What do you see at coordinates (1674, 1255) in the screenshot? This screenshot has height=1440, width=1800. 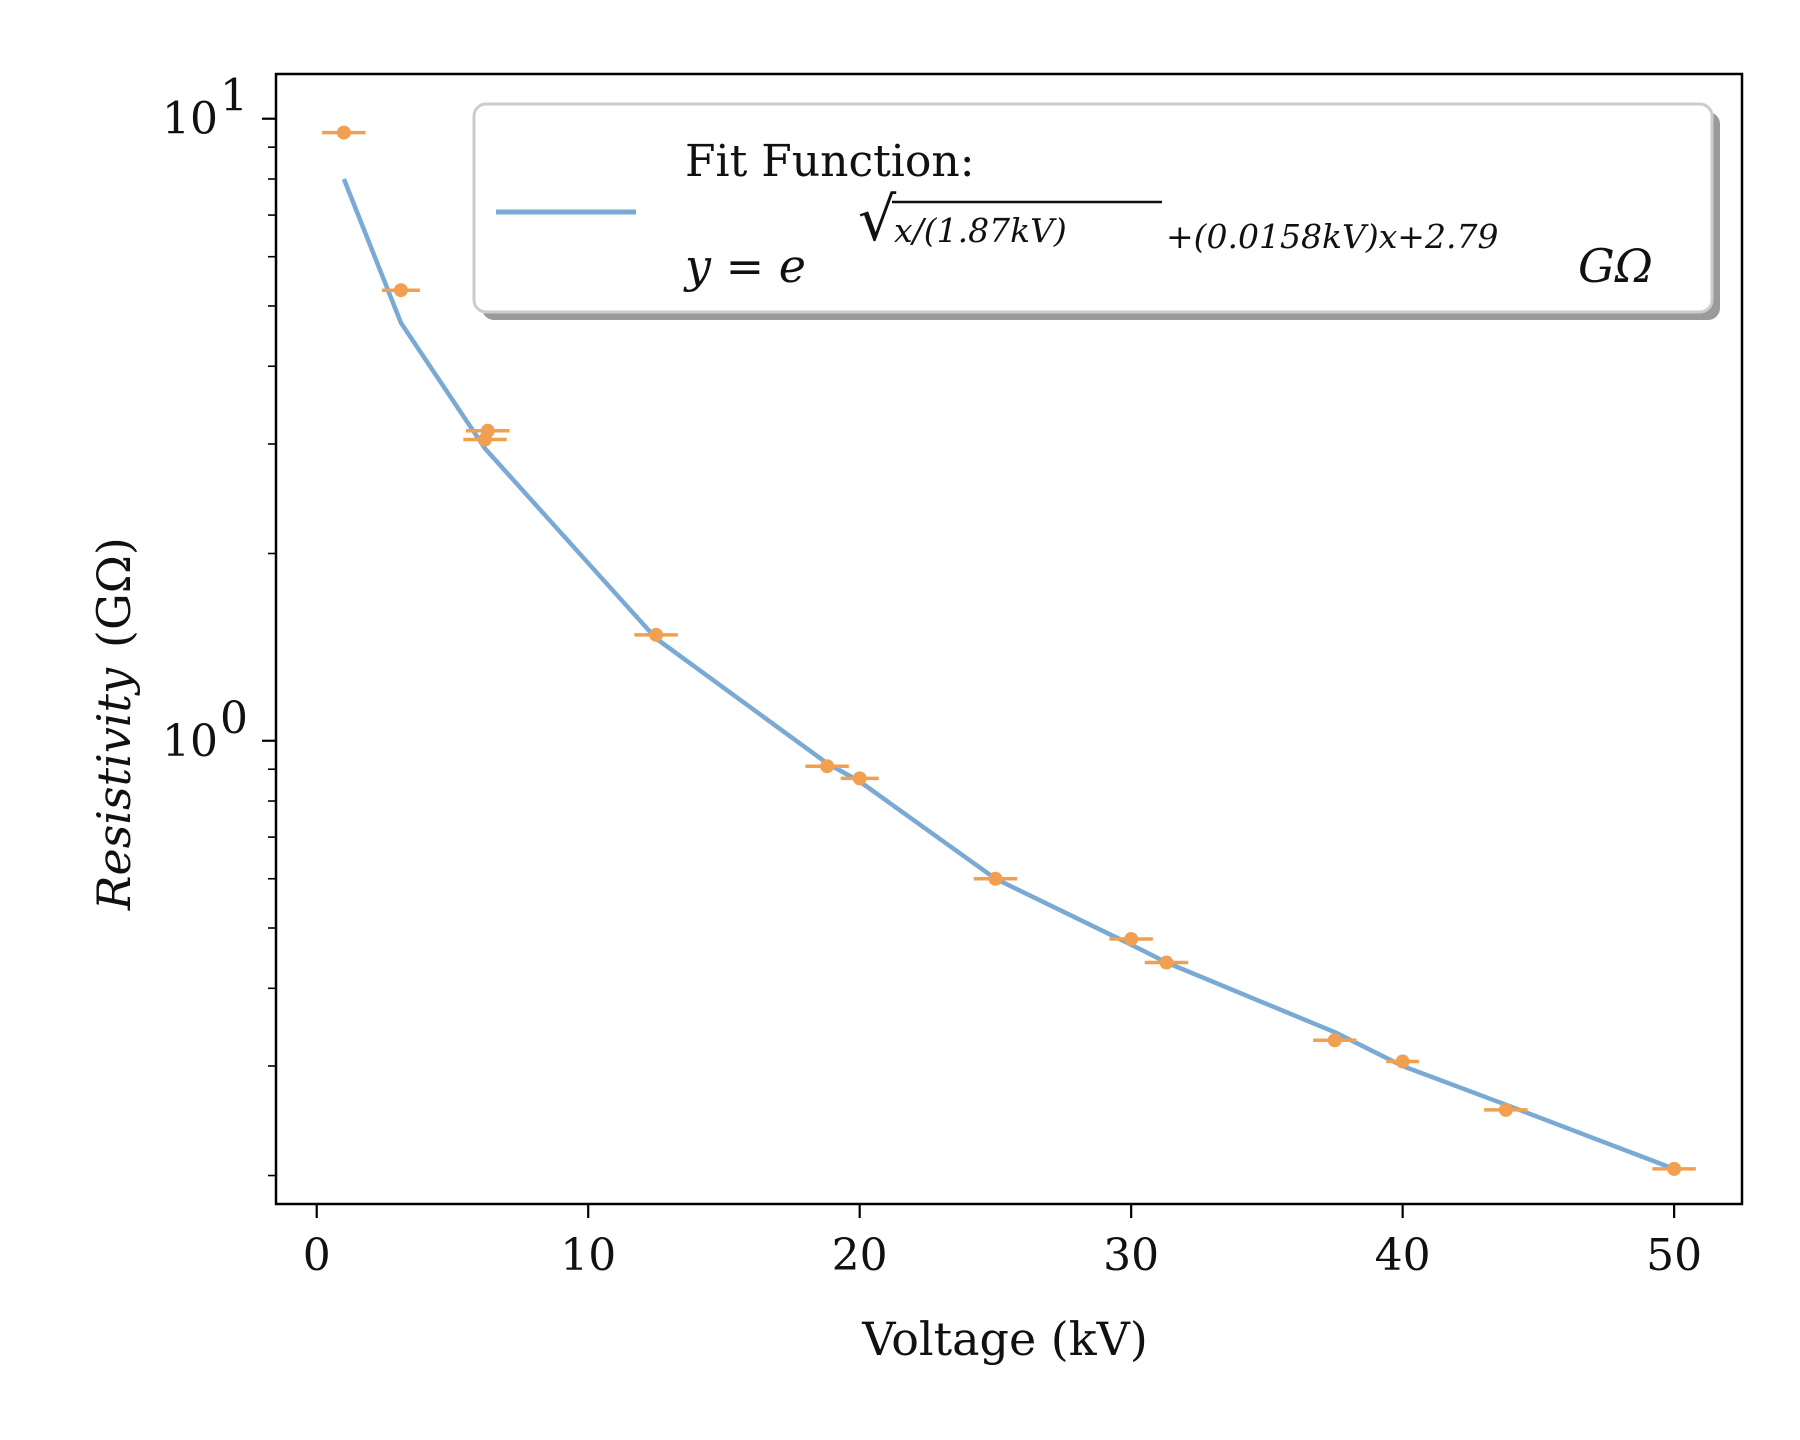 I see `x-tick-label: 50` at bounding box center [1674, 1255].